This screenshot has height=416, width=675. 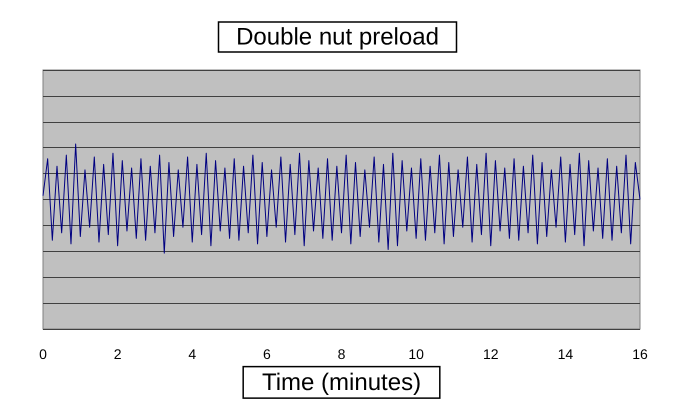 What do you see at coordinates (266, 354) in the screenshot?
I see `x-tick-label: 6` at bounding box center [266, 354].